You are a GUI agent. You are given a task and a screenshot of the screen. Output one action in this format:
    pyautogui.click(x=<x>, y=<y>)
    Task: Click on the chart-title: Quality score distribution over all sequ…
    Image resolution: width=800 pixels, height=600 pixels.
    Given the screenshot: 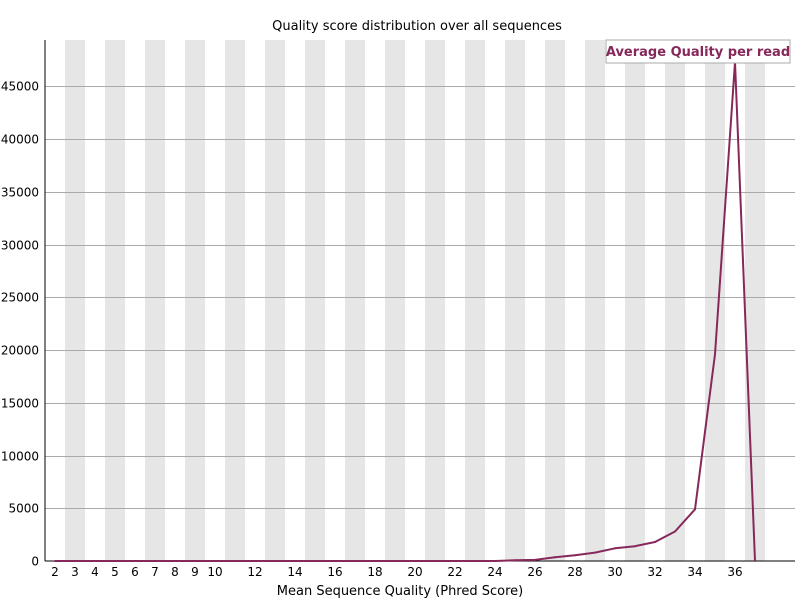 What is the action you would take?
    pyautogui.click(x=417, y=26)
    